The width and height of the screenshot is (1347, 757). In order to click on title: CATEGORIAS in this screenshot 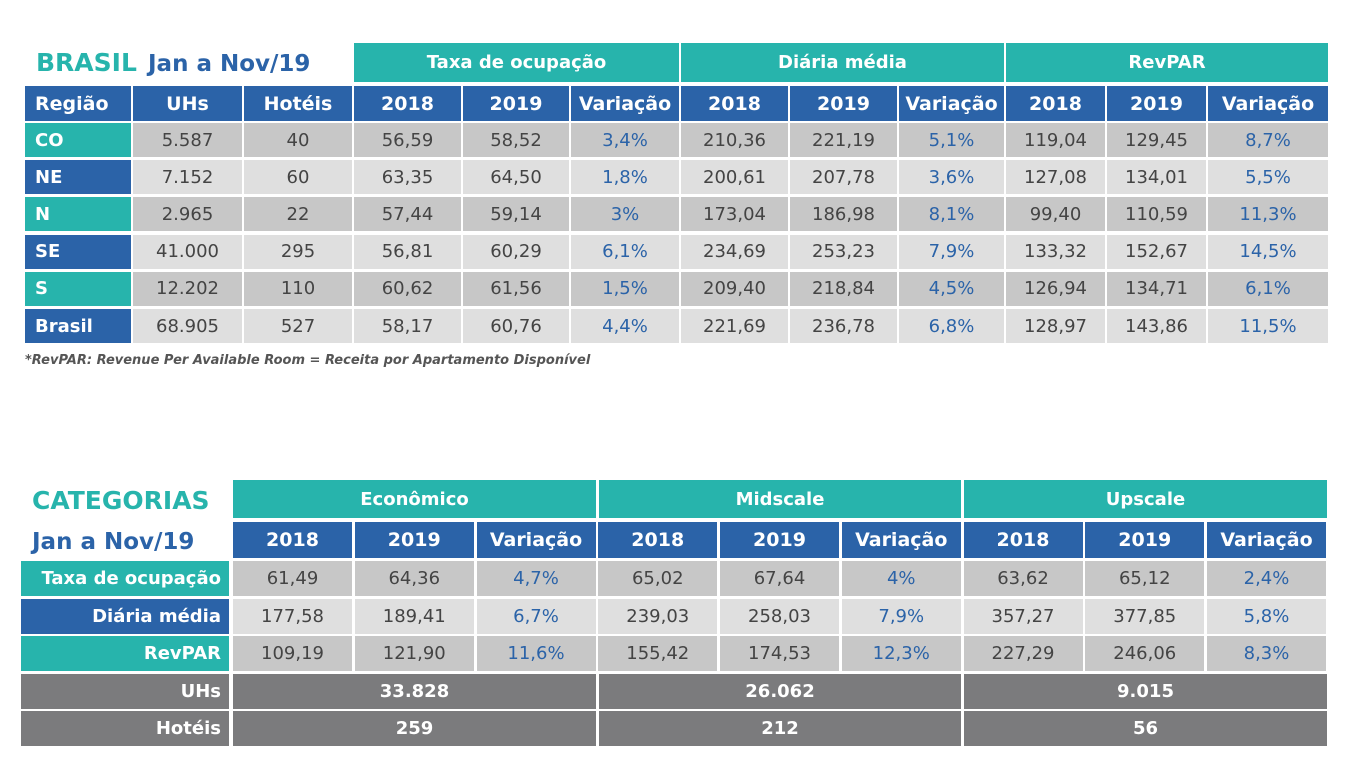, I will do `click(121, 500)`.